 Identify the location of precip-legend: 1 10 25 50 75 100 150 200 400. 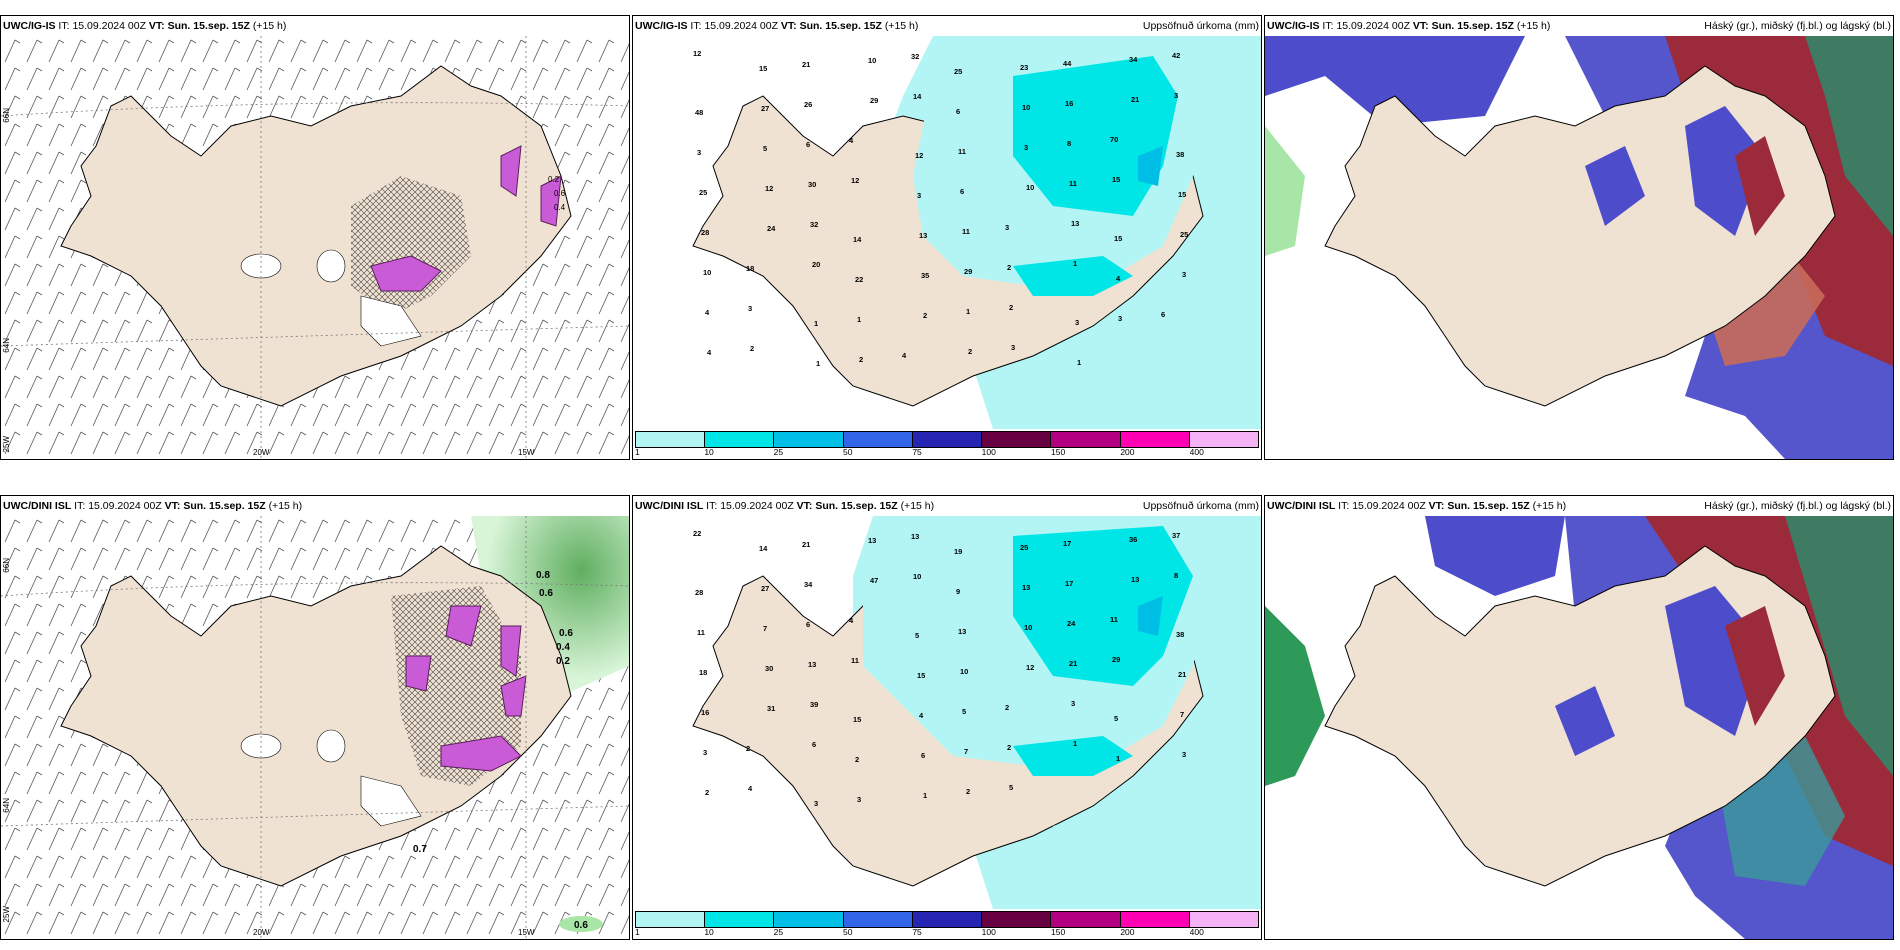
(947, 924).